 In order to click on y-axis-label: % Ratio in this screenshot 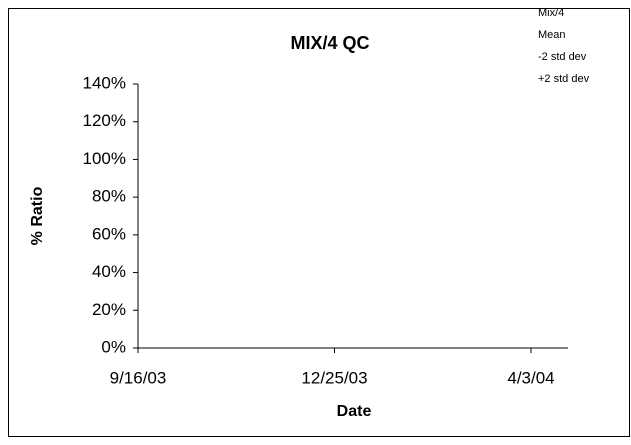, I will do `click(37, 215)`.